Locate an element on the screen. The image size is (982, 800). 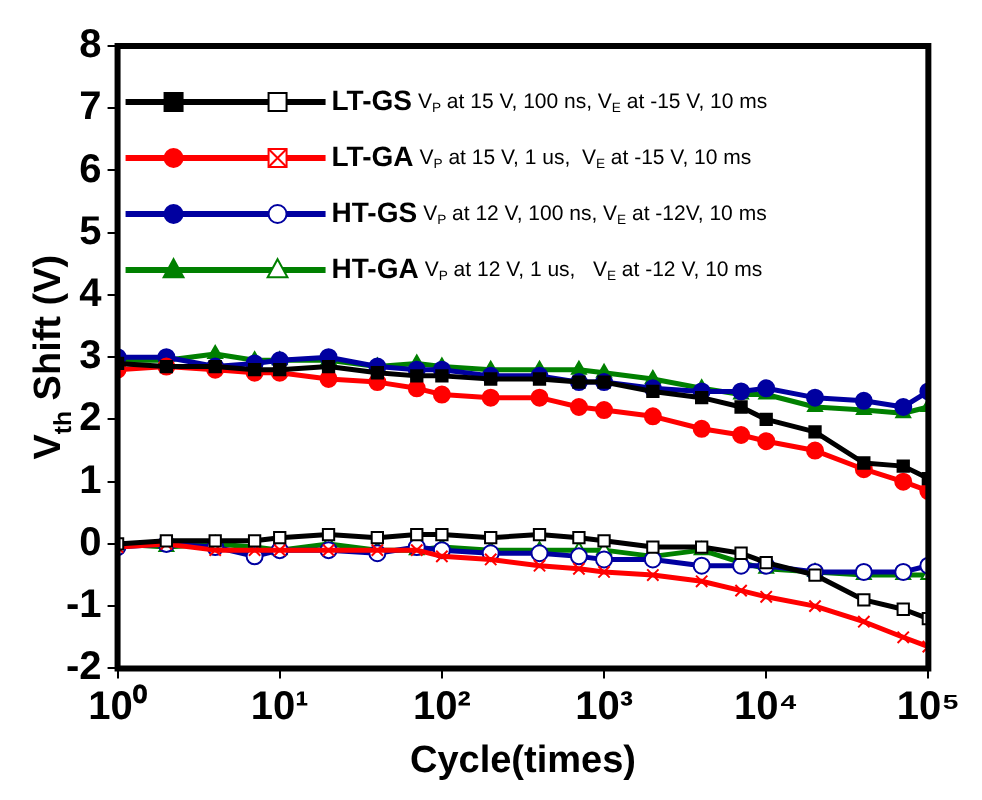
y-tick-label: 6 is located at coordinates (90, 169).